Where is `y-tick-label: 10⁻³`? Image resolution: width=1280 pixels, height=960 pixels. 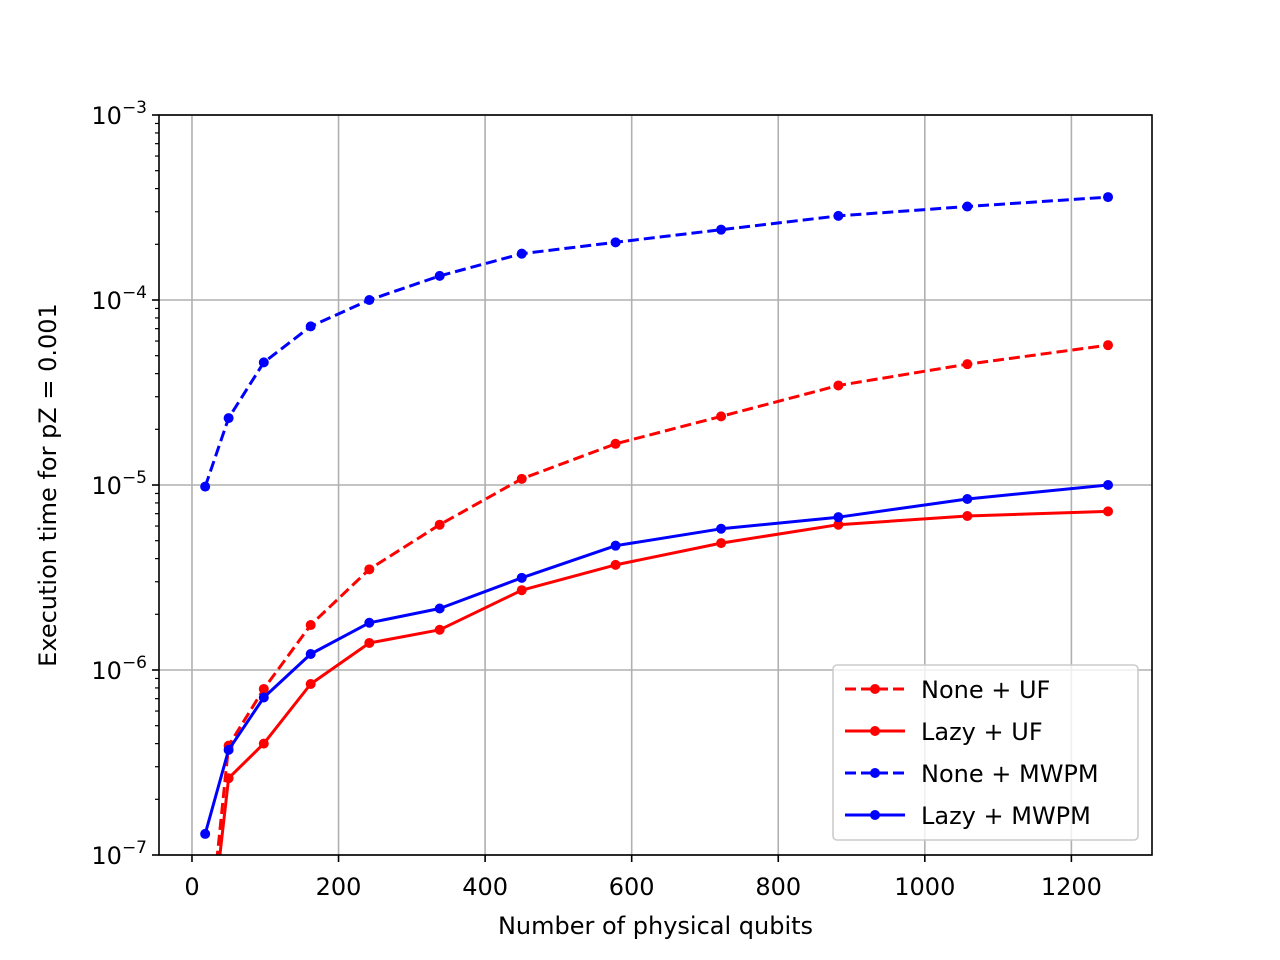
y-tick-label: 10⁻³ is located at coordinates (119, 114).